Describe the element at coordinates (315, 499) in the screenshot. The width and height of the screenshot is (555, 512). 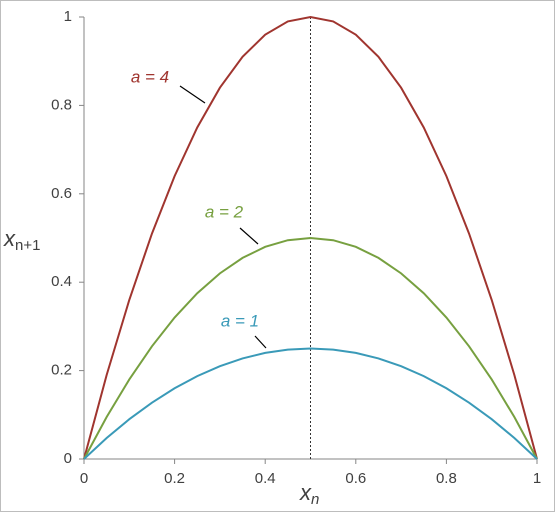
I see `x-label-sub: n` at that location.